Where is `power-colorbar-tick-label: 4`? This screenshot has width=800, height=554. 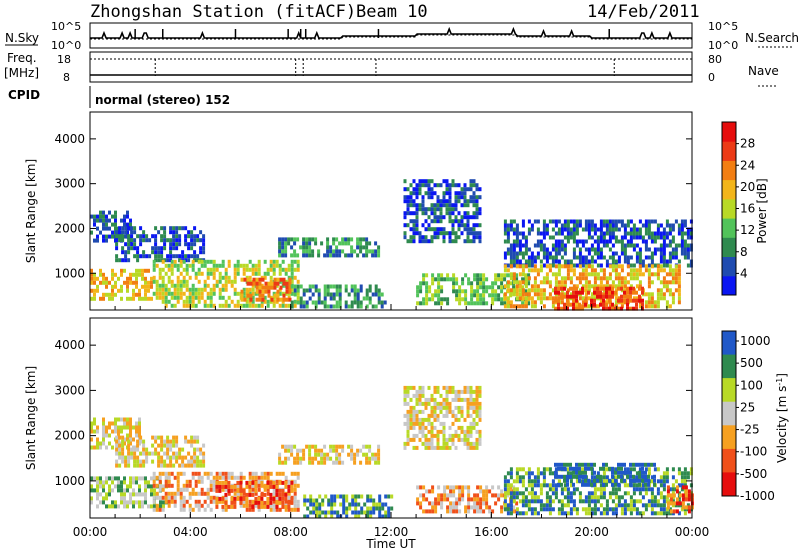 power-colorbar-tick-label: 4 is located at coordinates (744, 273).